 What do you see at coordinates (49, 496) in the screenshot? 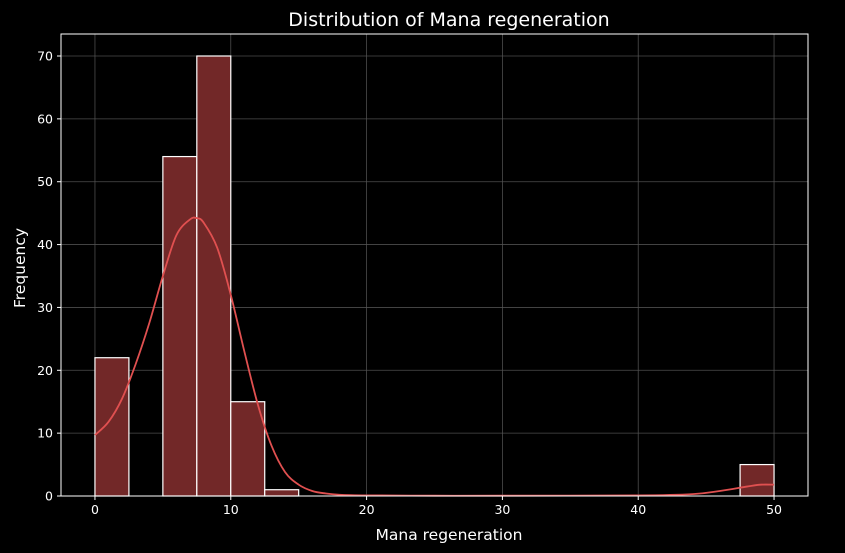
I see `y-tick-label: 0` at bounding box center [49, 496].